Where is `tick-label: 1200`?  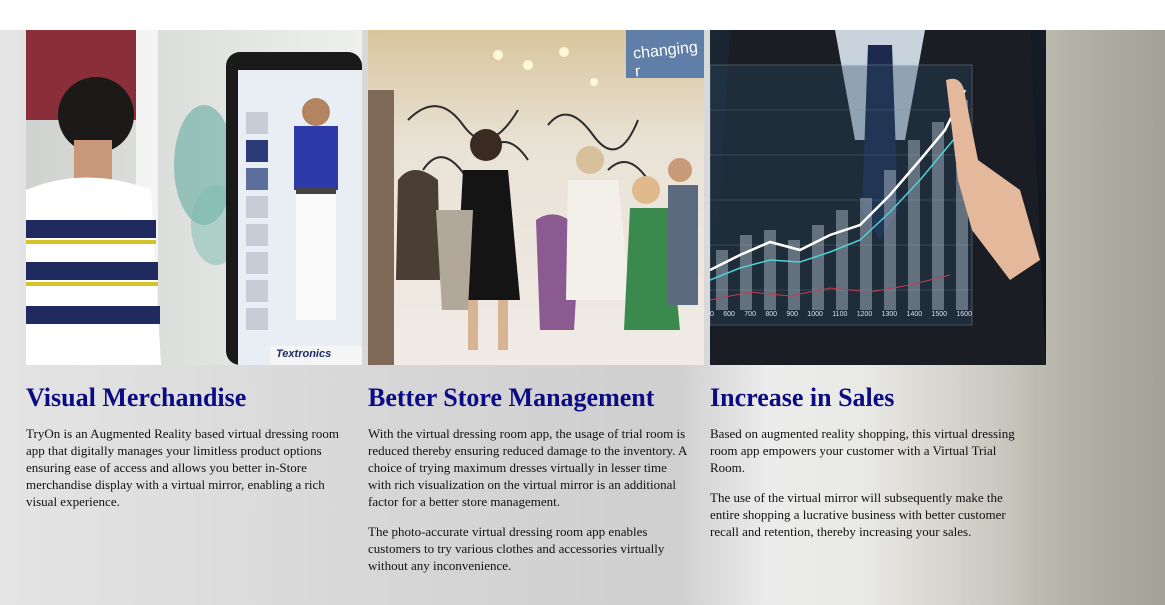
tick-label: 1200 is located at coordinates (864, 314).